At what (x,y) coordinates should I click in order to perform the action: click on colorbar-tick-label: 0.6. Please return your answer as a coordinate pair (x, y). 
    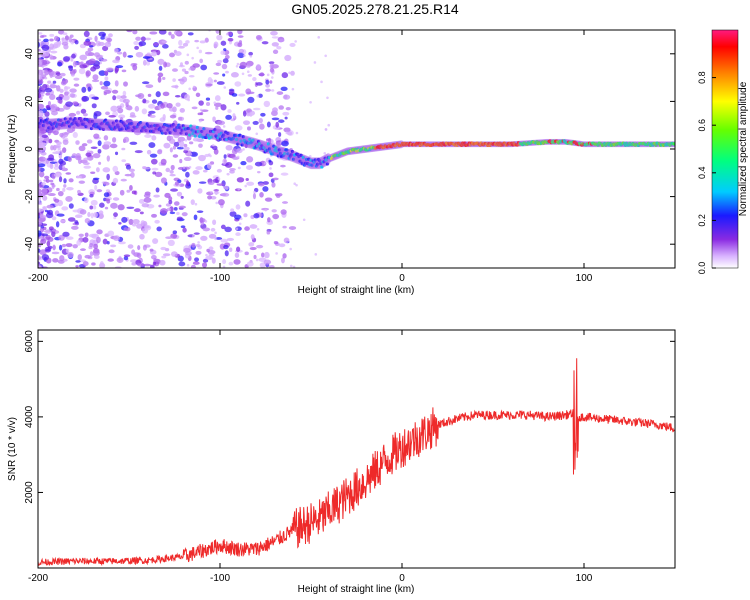
    Looking at the image, I should click on (702, 125).